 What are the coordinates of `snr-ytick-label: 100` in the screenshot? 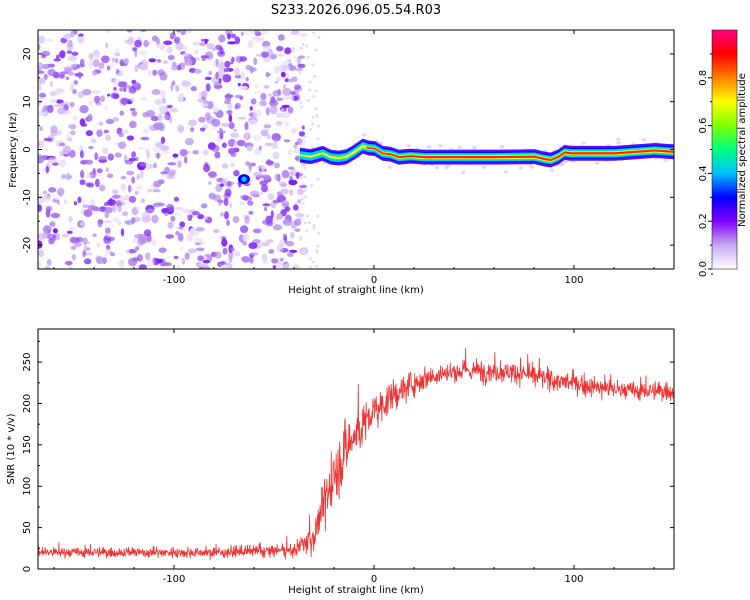 It's located at (27, 486).